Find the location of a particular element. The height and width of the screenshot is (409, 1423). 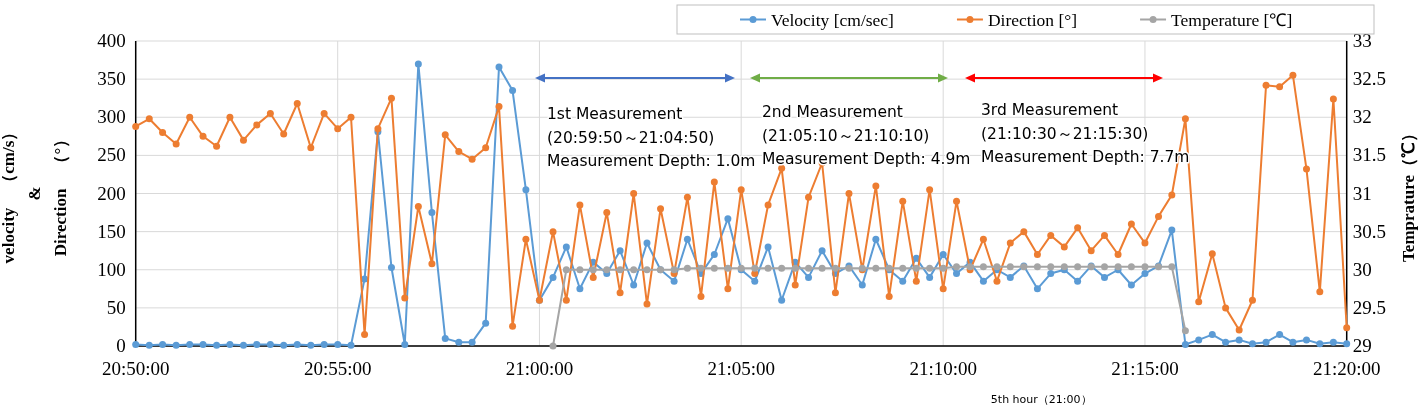

y2-tick-label: 33 is located at coordinates (1362, 40).